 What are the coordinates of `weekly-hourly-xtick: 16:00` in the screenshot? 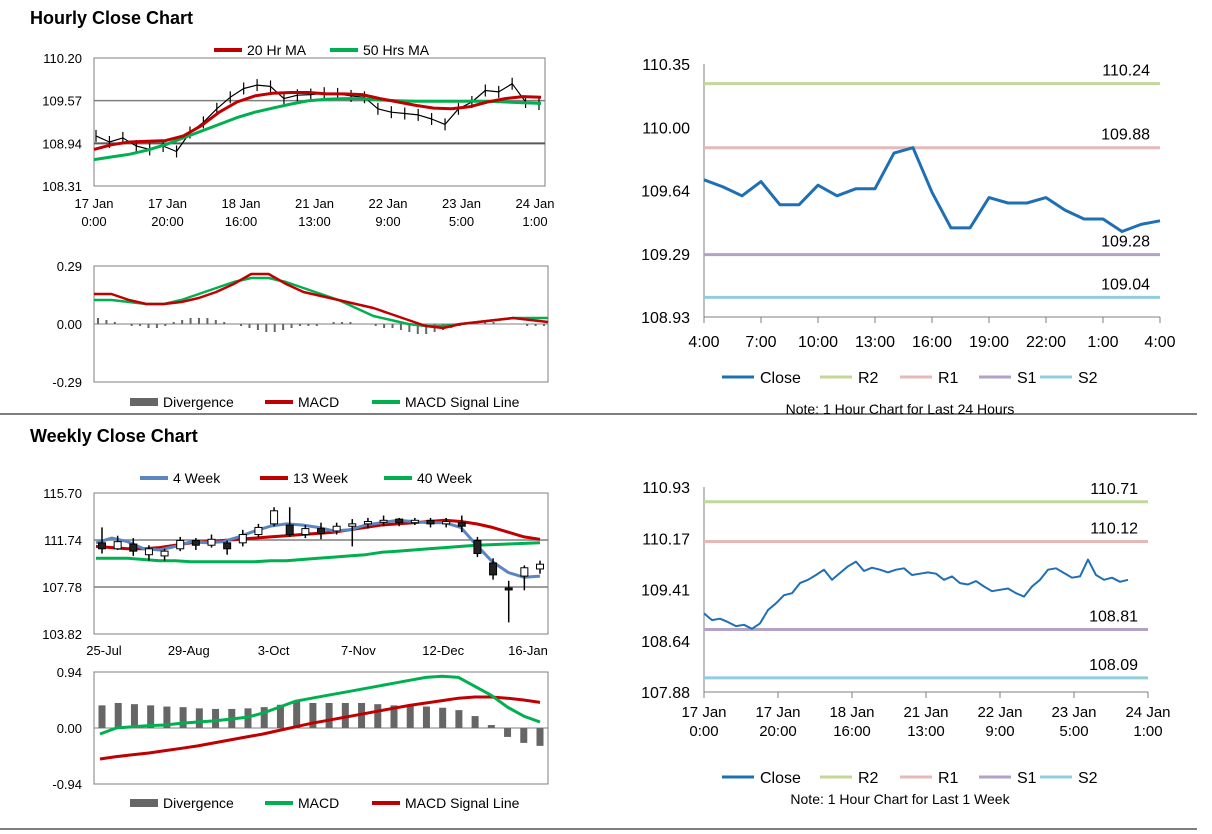 It's located at (852, 731).